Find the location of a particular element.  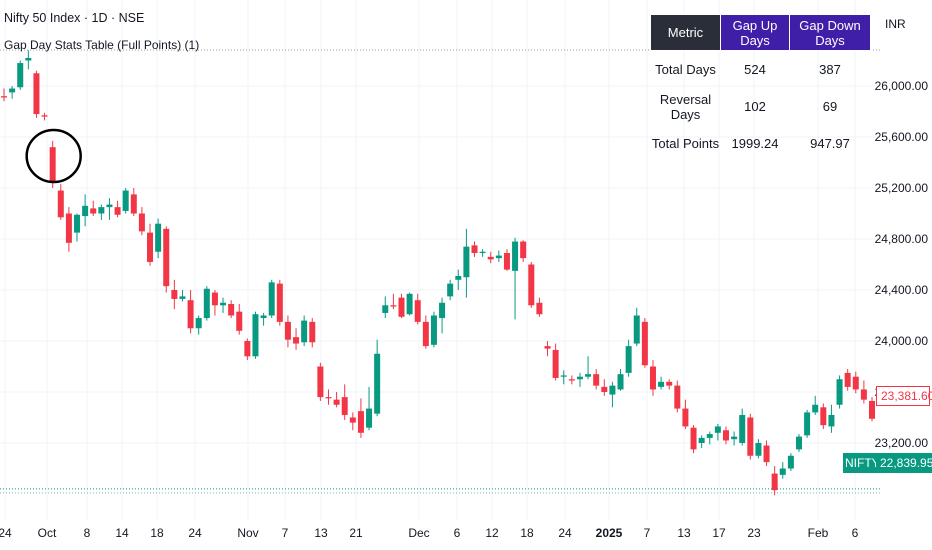

x-tick-label: 6 is located at coordinates (457, 533).